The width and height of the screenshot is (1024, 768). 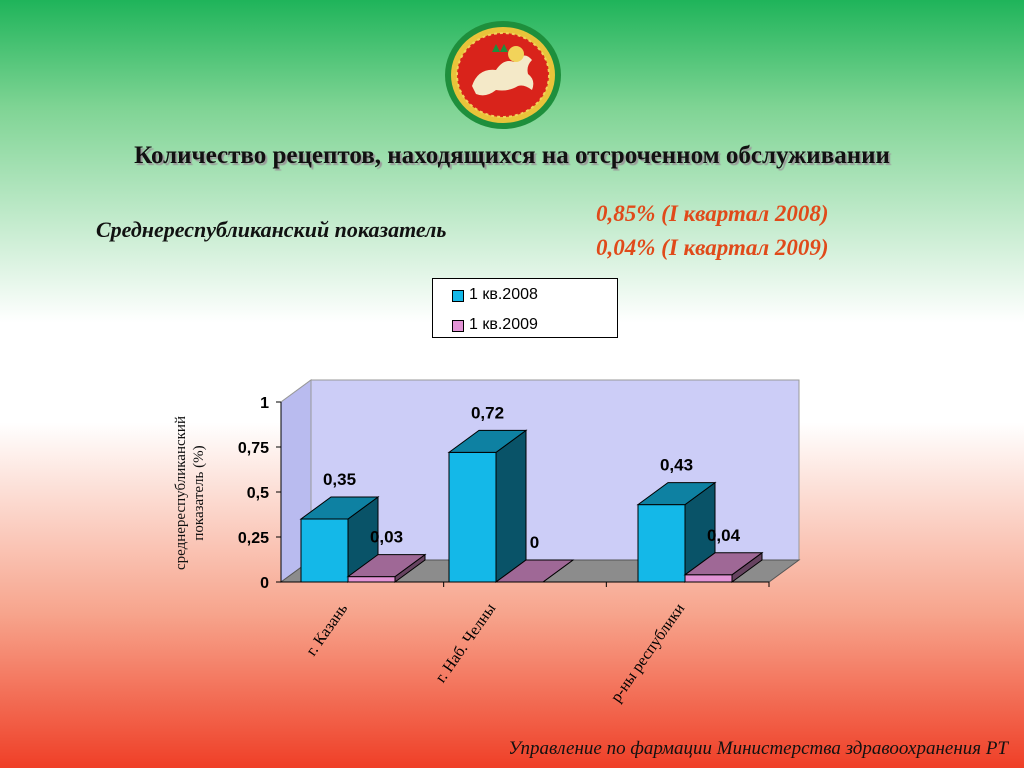 What do you see at coordinates (458, 326) in the screenshot?
I see `legend-swatch-2009` at bounding box center [458, 326].